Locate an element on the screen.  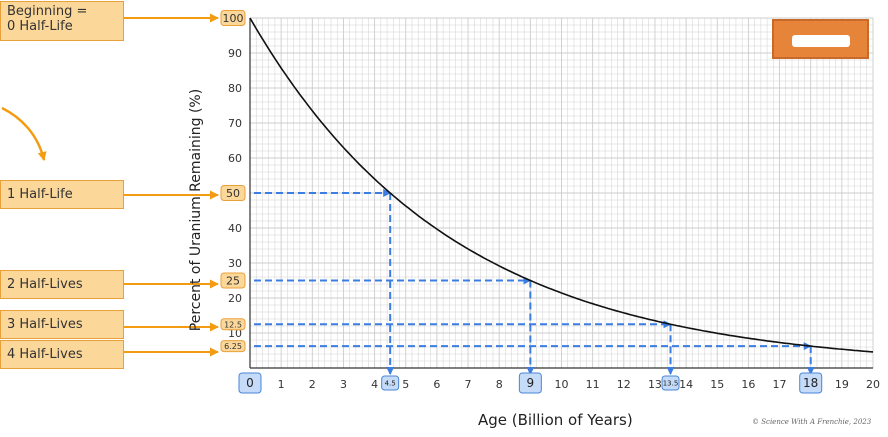
x-value-label: 18 is located at coordinates (810, 383).